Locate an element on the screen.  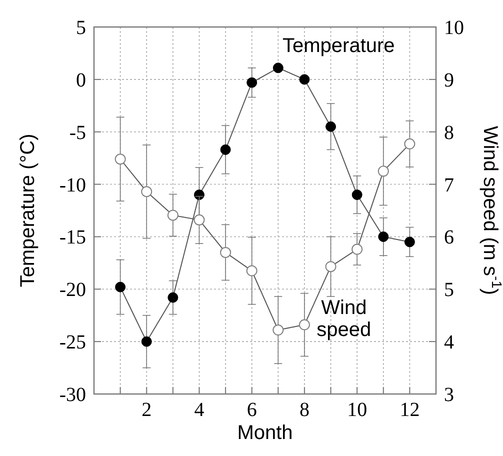
y-axis-title: Temperature (°C) is located at coordinates (28, 211).